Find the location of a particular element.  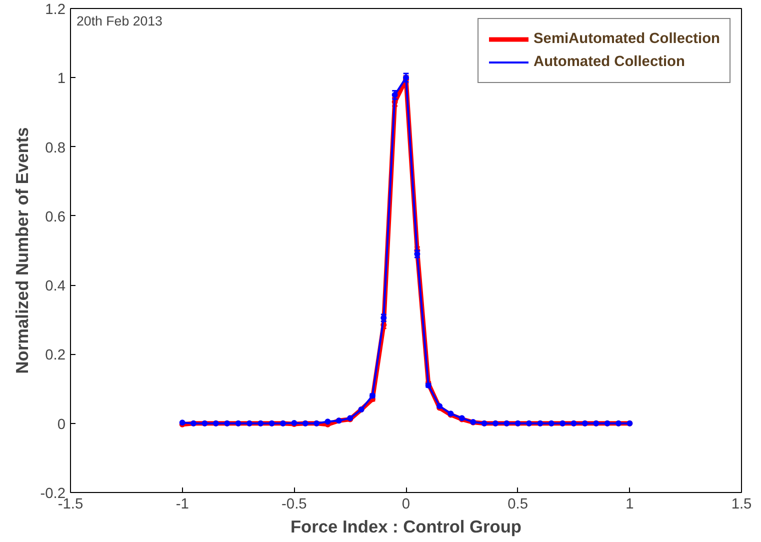

y-tick-label: 1 is located at coordinates (61, 79).